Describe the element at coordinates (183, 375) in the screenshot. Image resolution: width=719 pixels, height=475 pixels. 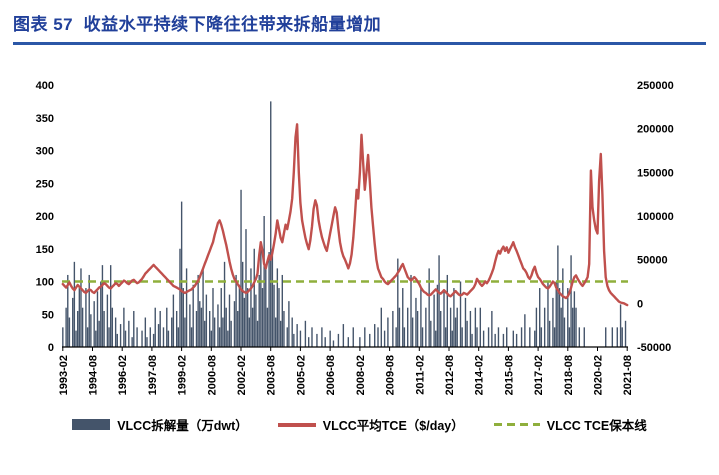
I see `x-axis-tick-label: 1999-02` at that location.